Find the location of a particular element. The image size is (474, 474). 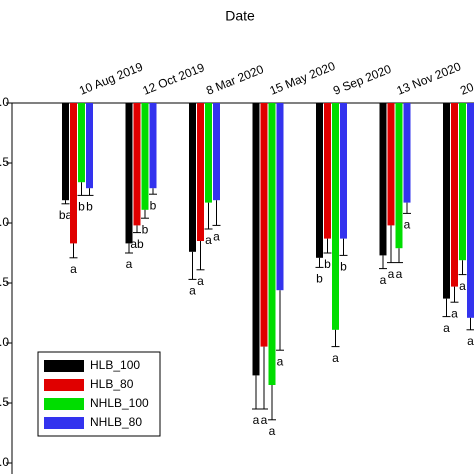

legend: HLB_100 HLB_80 NHLB_100 NHLB_80 is located at coordinates (99, 394).